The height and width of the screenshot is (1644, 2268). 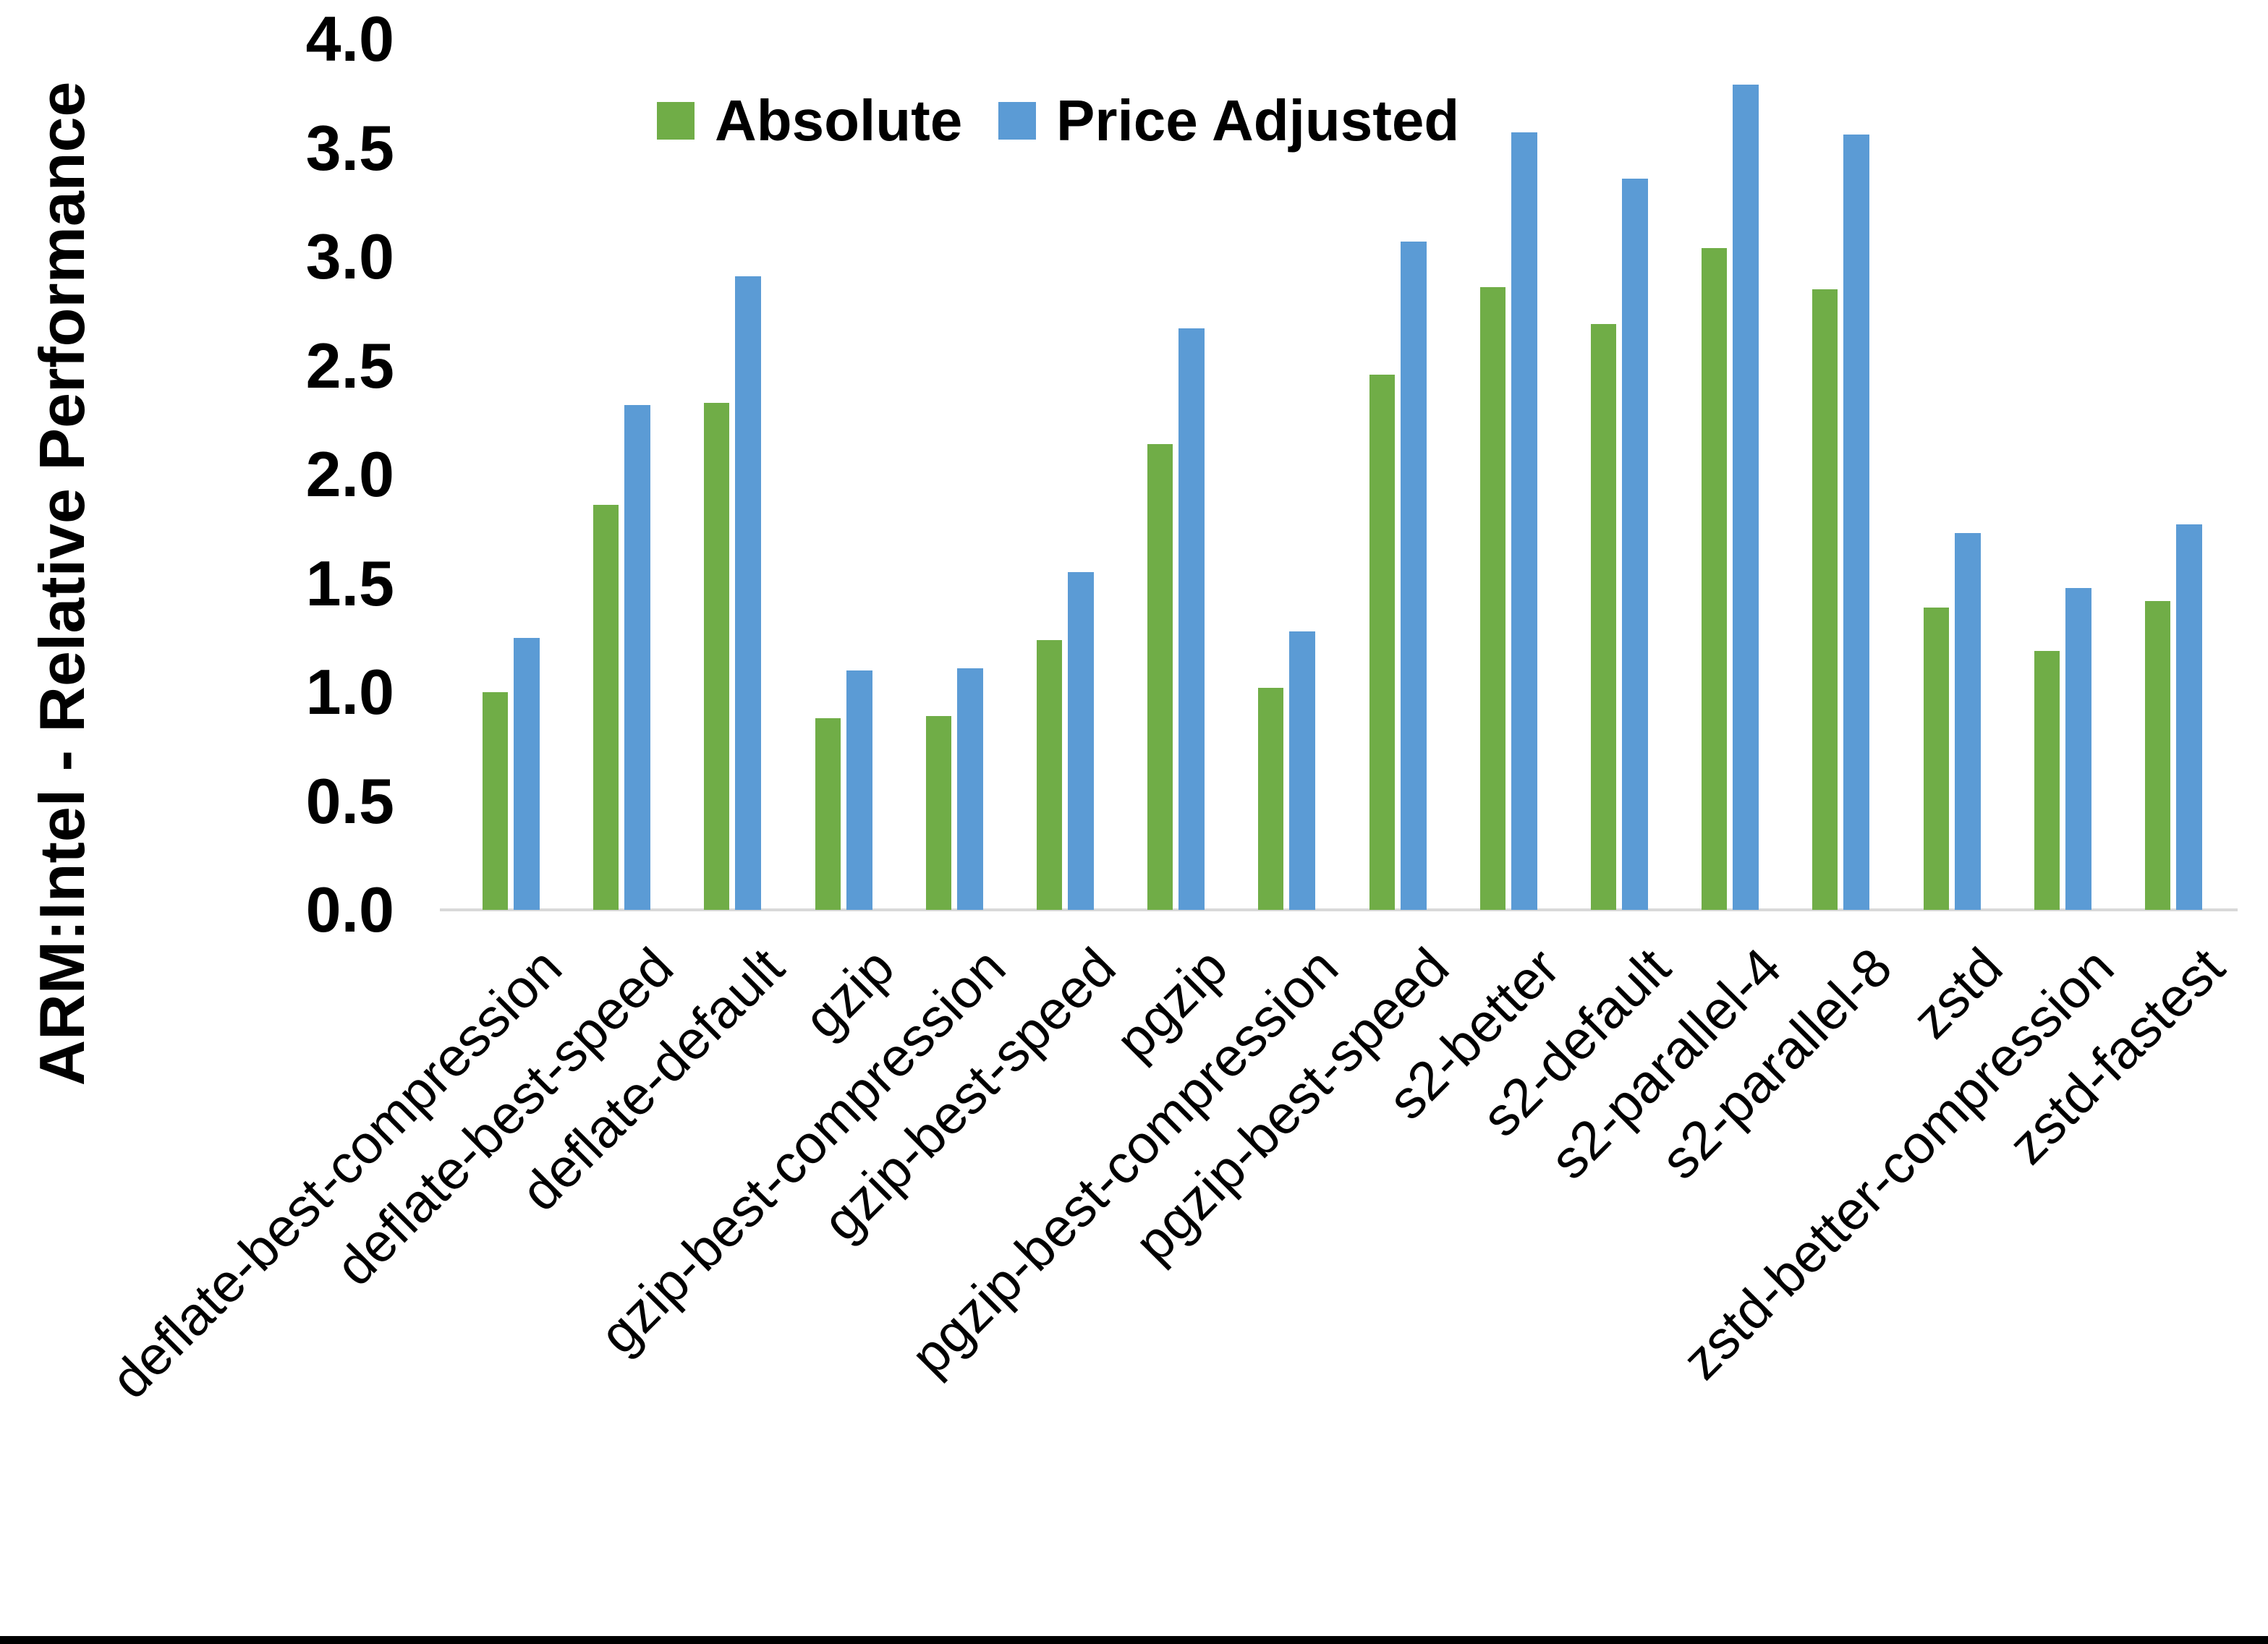 What do you see at coordinates (839, 120) in the screenshot?
I see `legend-label-absolute: Absolute` at bounding box center [839, 120].